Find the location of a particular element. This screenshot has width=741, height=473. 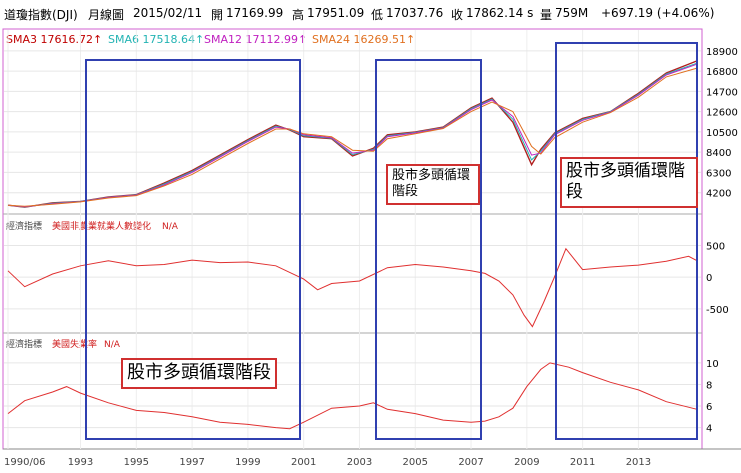

callout-bull-phase-right: 股市多頭循環階段 is located at coordinates (629, 182).